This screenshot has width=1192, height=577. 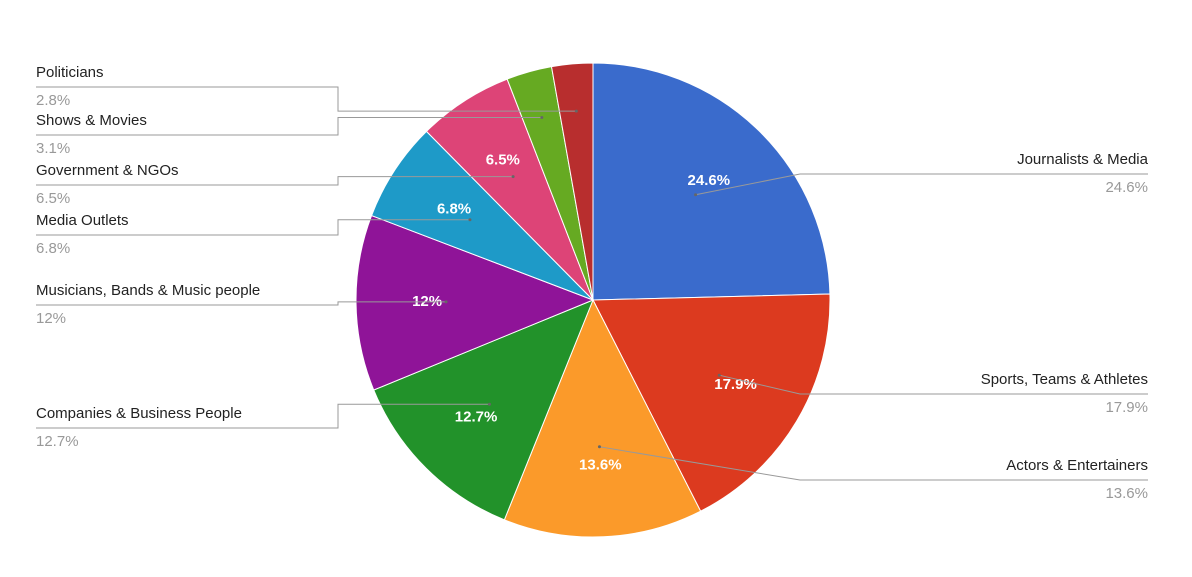 I want to click on legend-value: 13.6%, so click(x=1126, y=493).